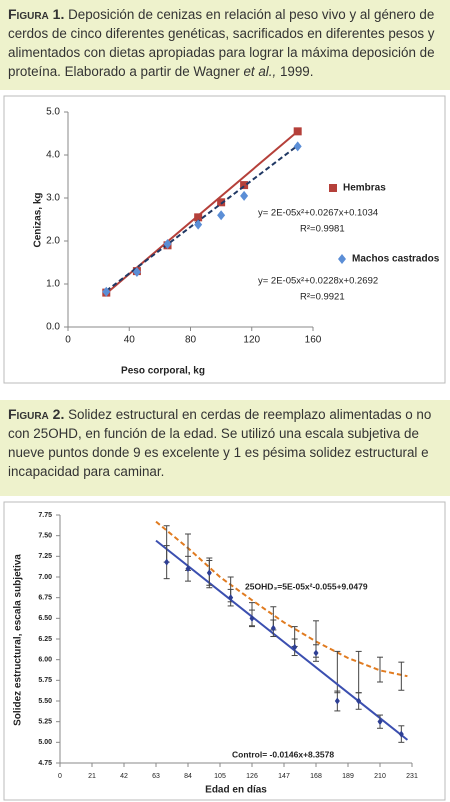  I want to click on y-axis-label: Solidez estructural, escala subjetiva, so click(18, 640).